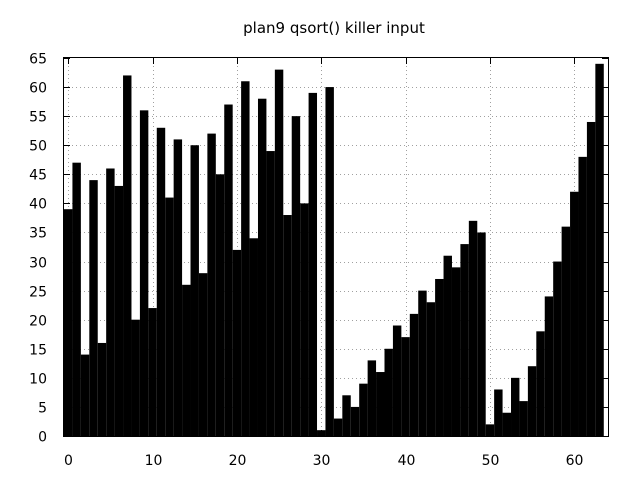  Describe the element at coordinates (38, 147) in the screenshot. I see `y-tick-label: 50` at that location.